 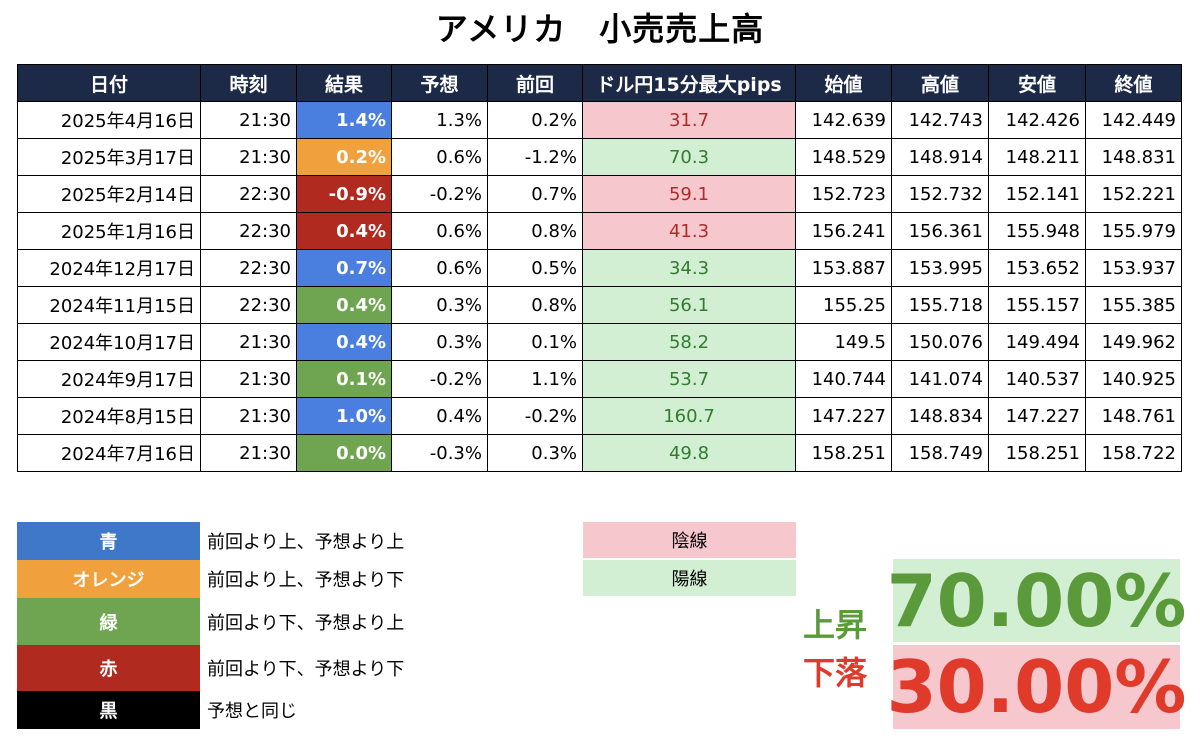 What do you see at coordinates (535, 453) in the screenshot?
I see `previous-cell: 0.3%` at bounding box center [535, 453].